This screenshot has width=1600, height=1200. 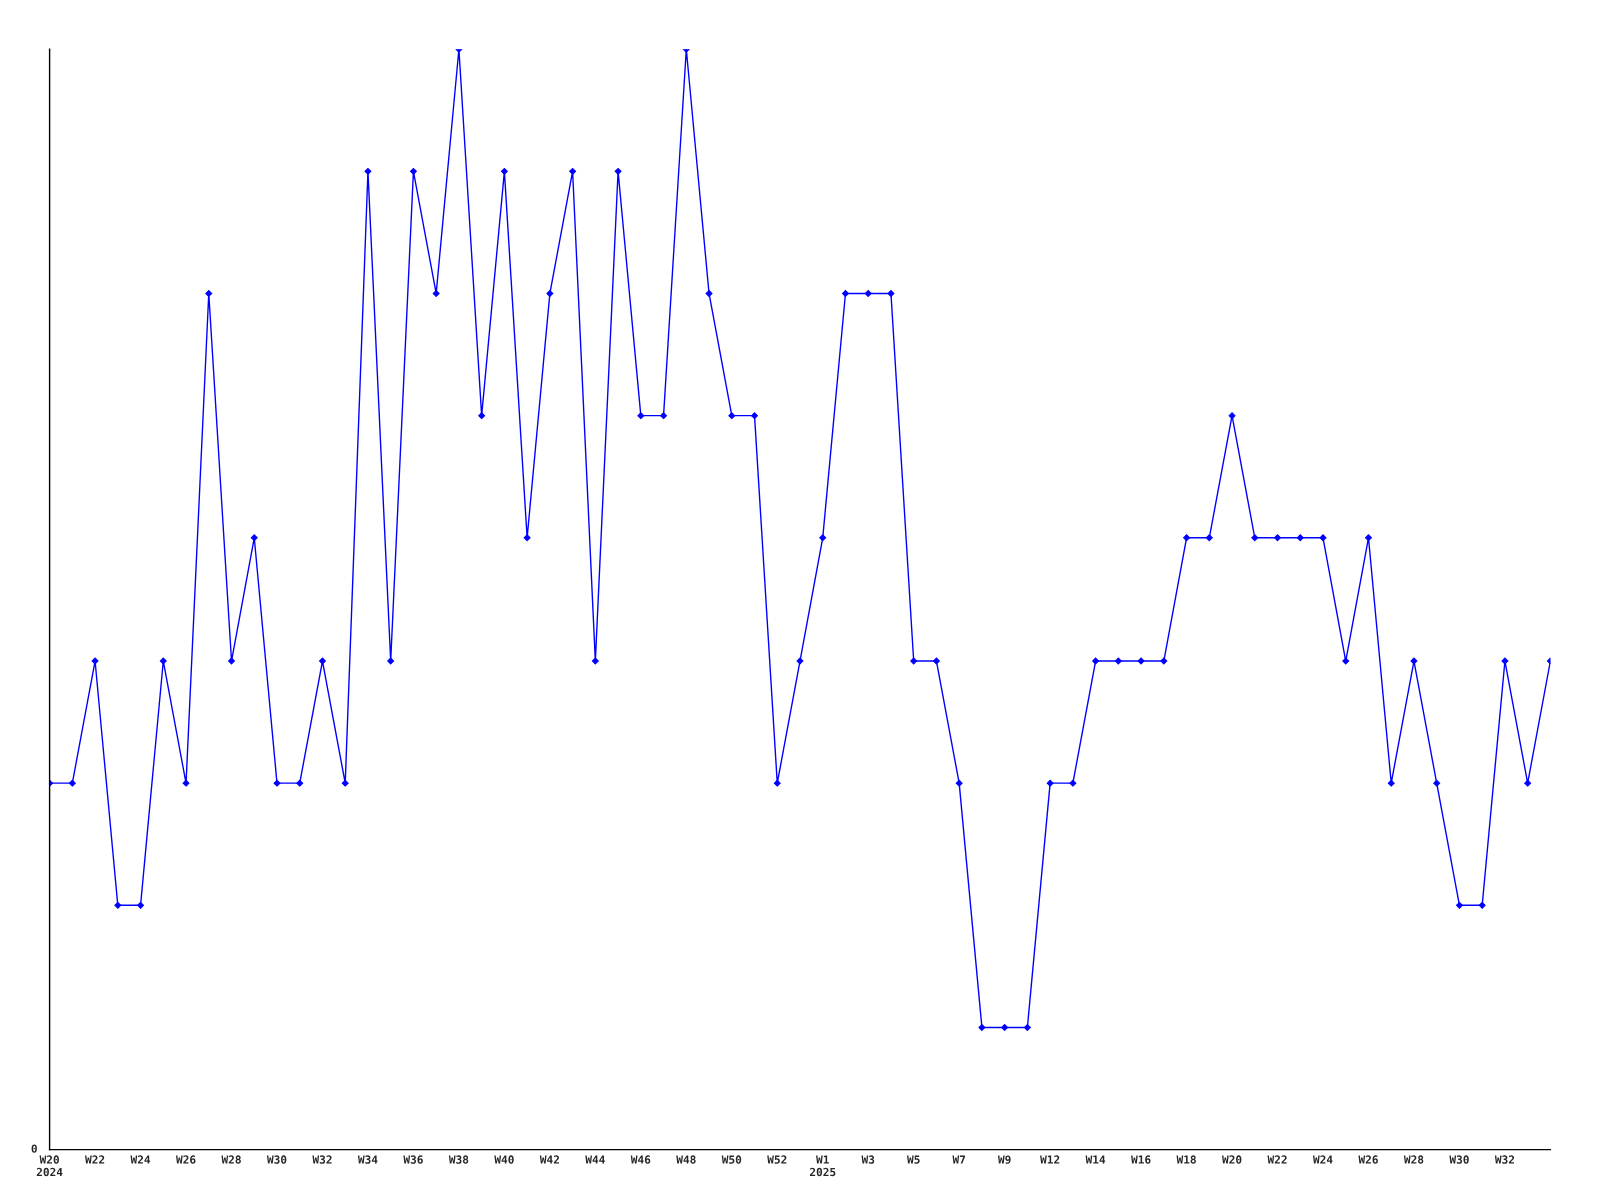 What do you see at coordinates (49, 1166) in the screenshot?
I see `x-tick-label: W20 2024` at bounding box center [49, 1166].